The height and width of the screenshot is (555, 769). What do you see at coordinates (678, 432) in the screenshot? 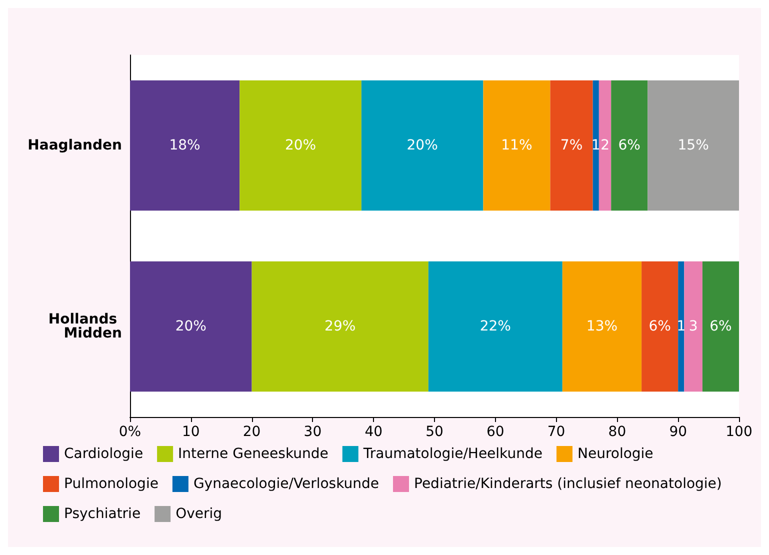
I see `x-tick-label: 90` at bounding box center [678, 432].